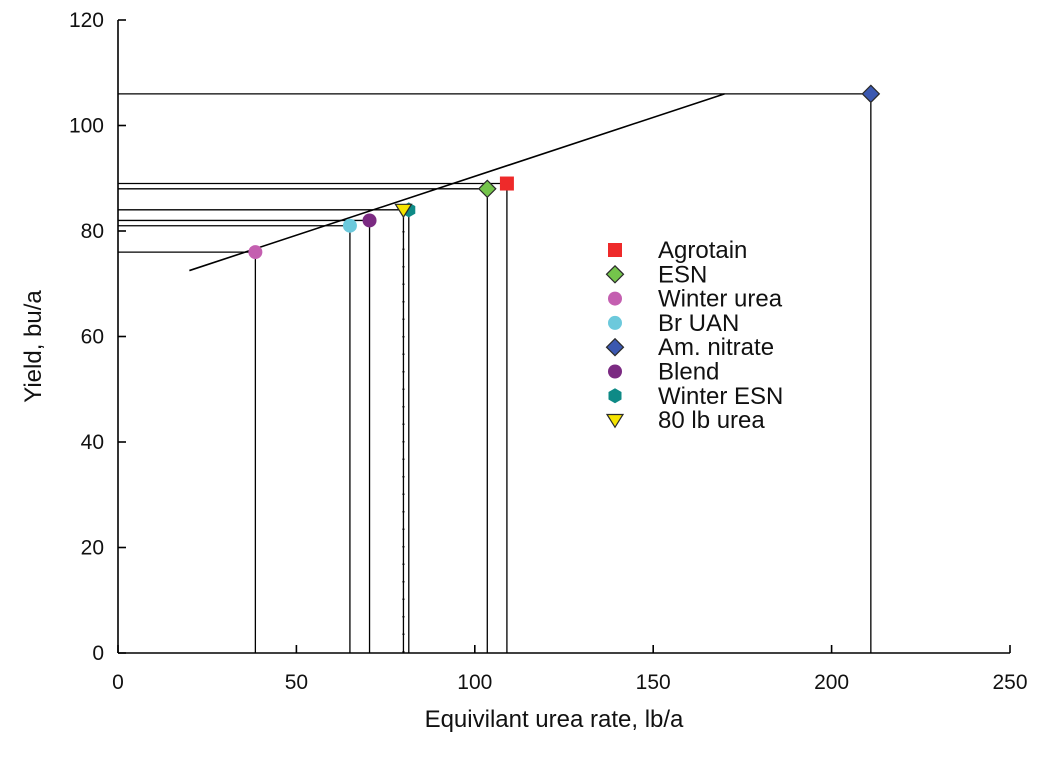 The image size is (1040, 761). What do you see at coordinates (487, 189) in the screenshot?
I see `marker-esn` at bounding box center [487, 189].